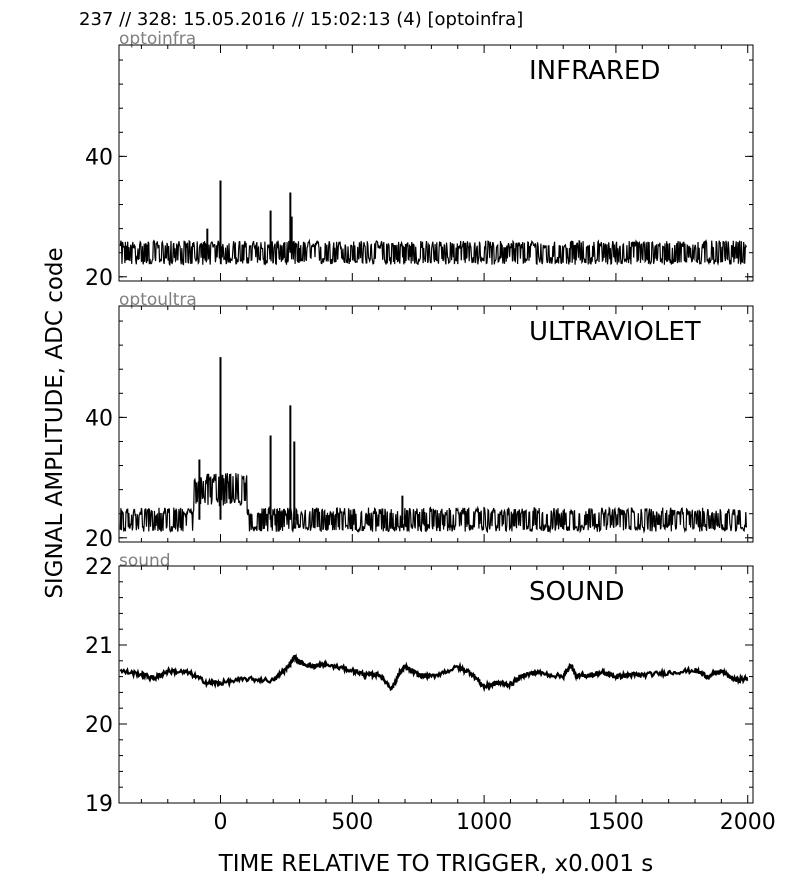 Image resolution: width=792 pixels, height=882 pixels. What do you see at coordinates (55, 422) in the screenshot?
I see `y-axis-label: SIGNAL AMPLITUDE, ADC code` at bounding box center [55, 422].